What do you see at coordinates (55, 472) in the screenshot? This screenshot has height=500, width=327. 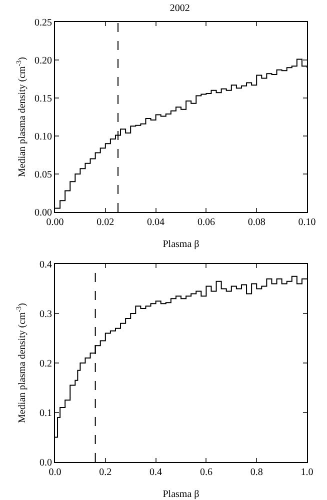 I see `x-tick-label: 0.0` at bounding box center [55, 472].